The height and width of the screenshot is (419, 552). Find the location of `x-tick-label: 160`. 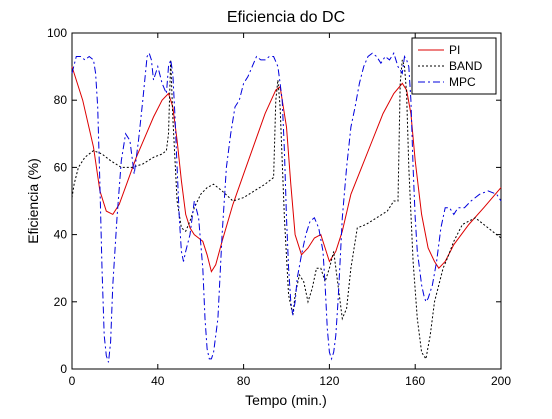

x-tick-label: 160 is located at coordinates (415, 381).